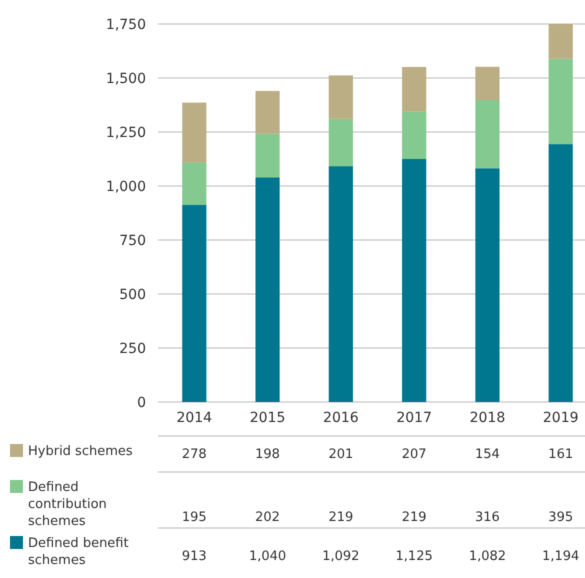 The image size is (585, 578). Describe the element at coordinates (488, 418) in the screenshot. I see `x-tick-label: 2018` at that location.